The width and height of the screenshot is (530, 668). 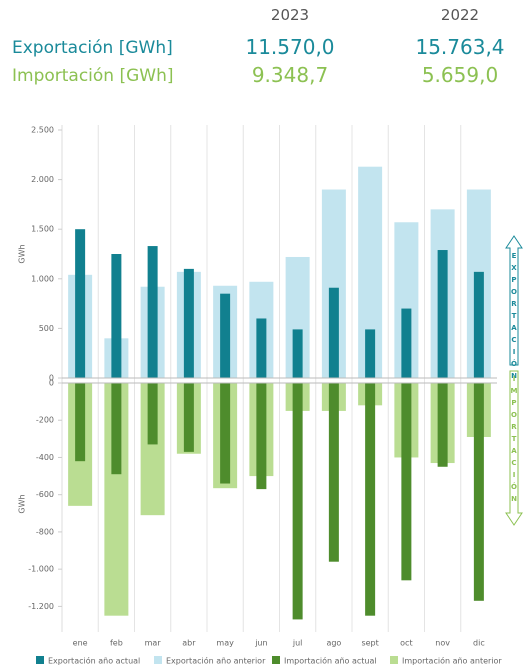 I want to click on x-tick-label: ene, so click(x=80, y=643).